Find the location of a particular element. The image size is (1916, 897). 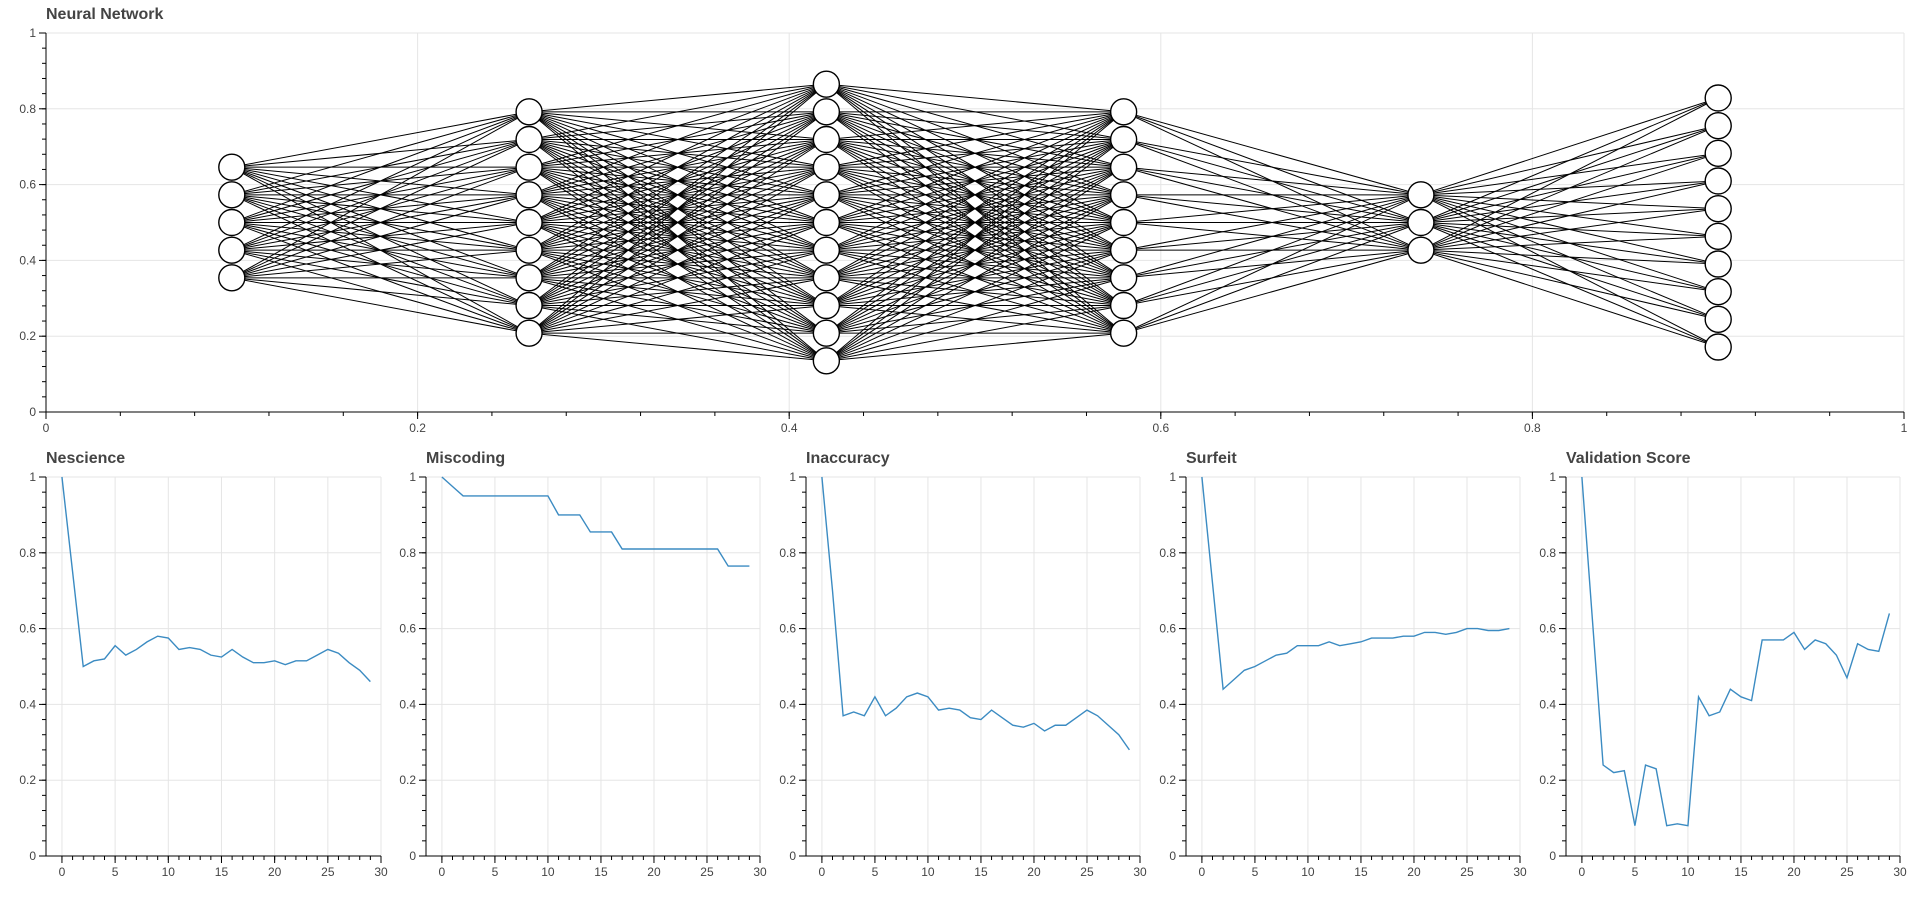

chart-title: Miscoding is located at coordinates (465, 458).